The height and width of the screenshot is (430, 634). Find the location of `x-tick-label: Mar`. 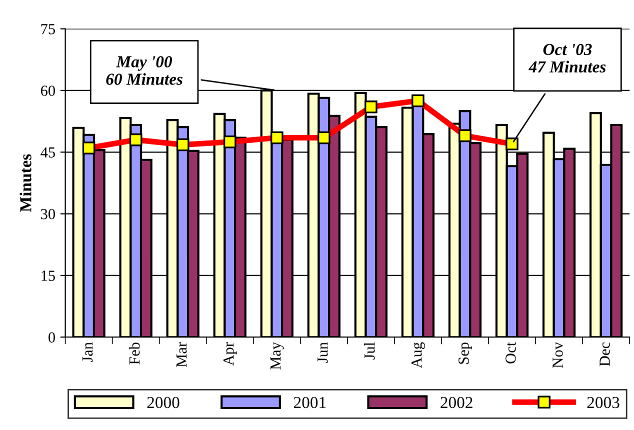

x-tick-label: Mar is located at coordinates (181, 354).